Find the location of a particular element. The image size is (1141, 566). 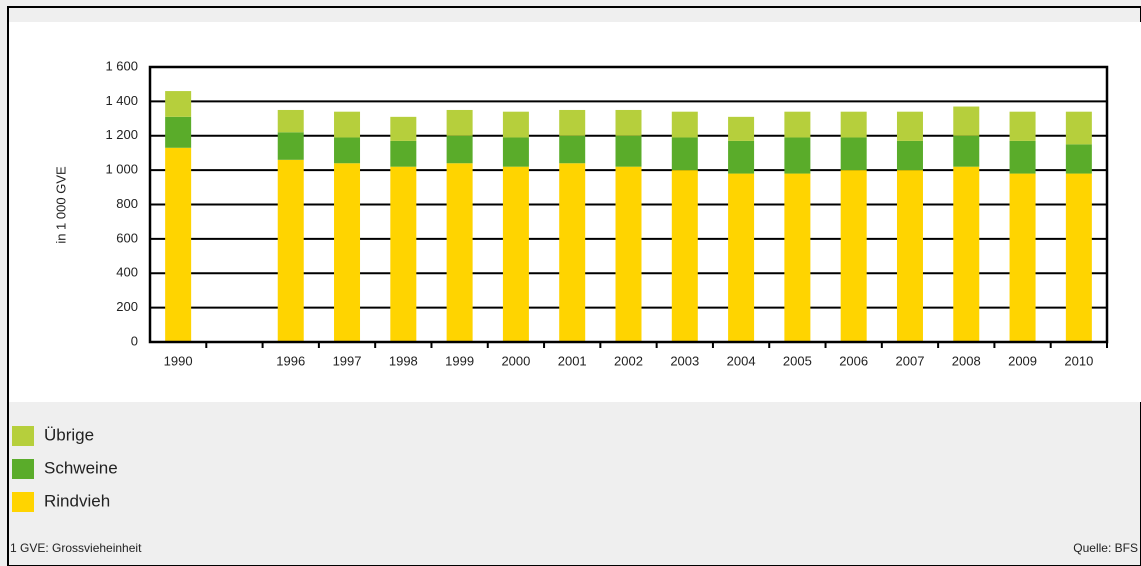

x-tick-label: 2007 is located at coordinates (910, 360).